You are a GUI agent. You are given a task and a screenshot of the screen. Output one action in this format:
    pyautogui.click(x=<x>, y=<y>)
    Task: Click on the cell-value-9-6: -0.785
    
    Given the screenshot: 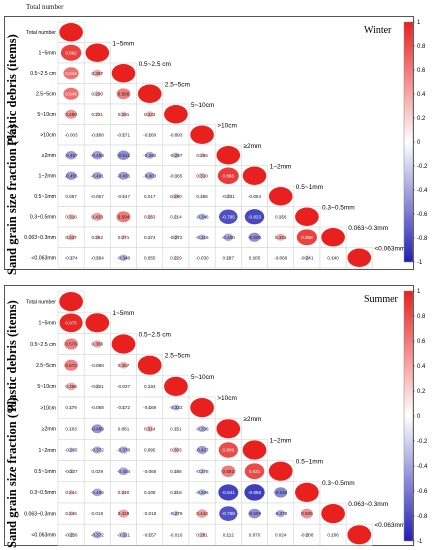 What is the action you would take?
    pyautogui.click(x=228, y=216)
    